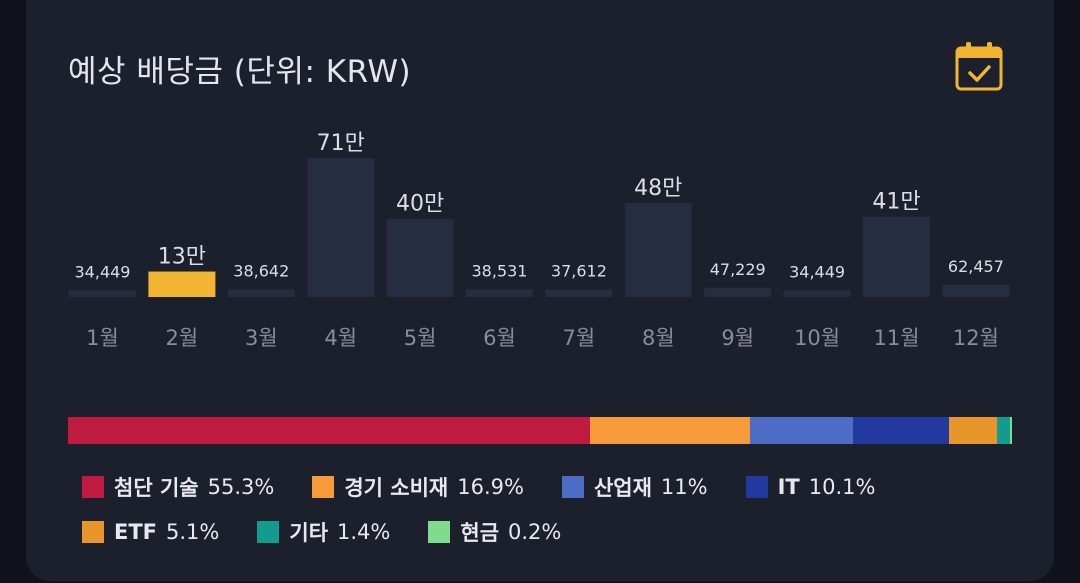 The image size is (1080, 583). What do you see at coordinates (738, 269) in the screenshot?
I see `bar-data-label: 47,229` at bounding box center [738, 269].